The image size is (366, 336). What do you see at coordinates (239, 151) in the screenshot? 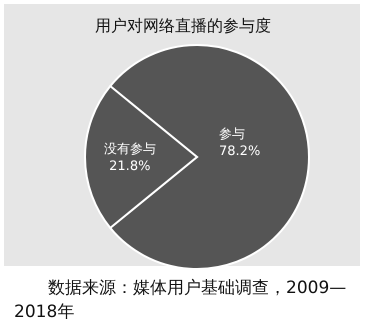
I see `data-label: 78.2%` at bounding box center [239, 151].